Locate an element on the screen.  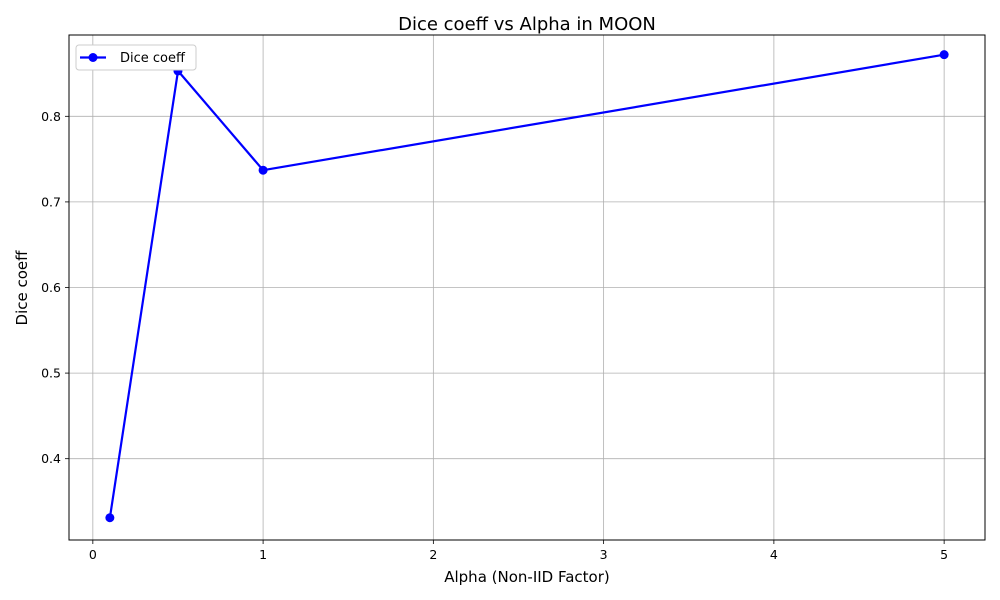
y-tick-label: 0.4 is located at coordinates (51, 458).